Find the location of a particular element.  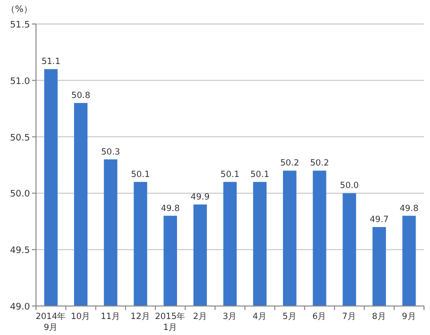

y-axis-title: （%） is located at coordinates (19, 10).